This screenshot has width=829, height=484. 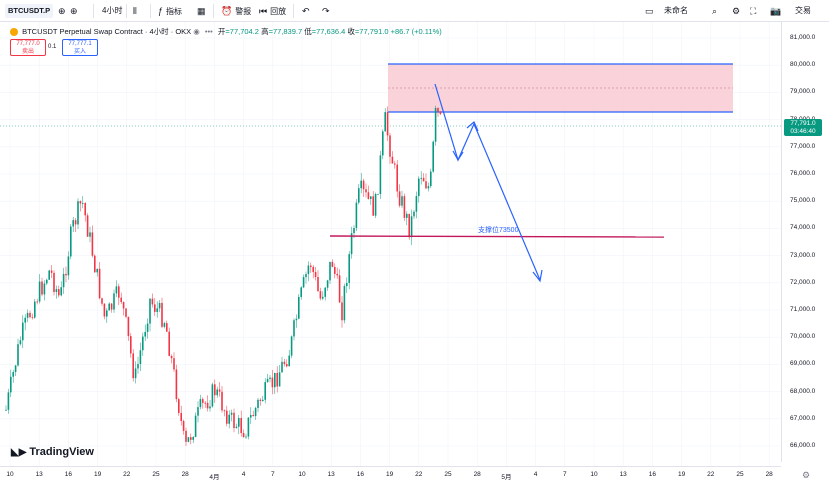 What do you see at coordinates (80, 47) in the screenshot?
I see `buy-button: 77,777.1 买入` at bounding box center [80, 47].